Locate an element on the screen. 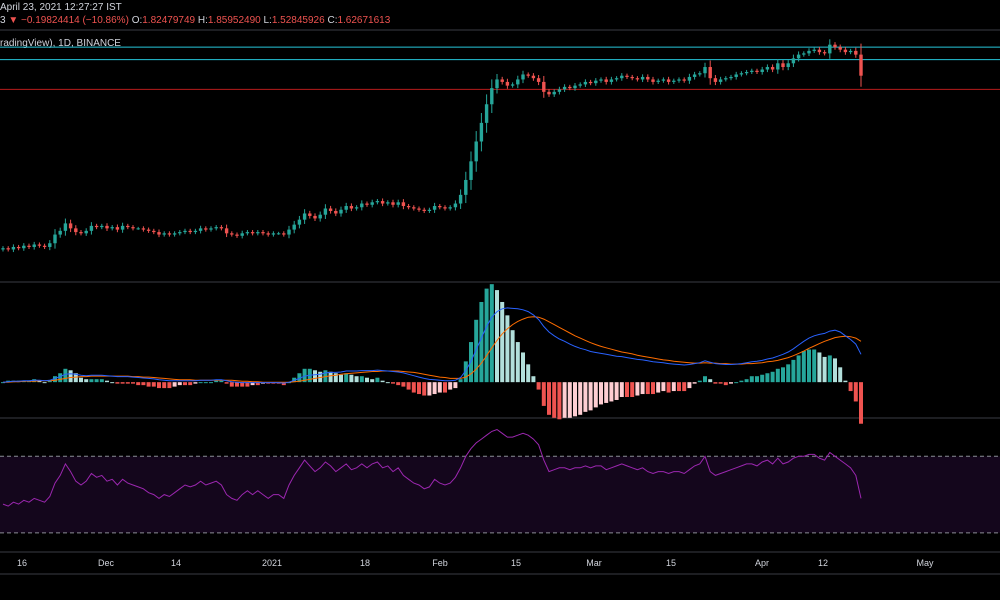  low-value: 1.52845926 is located at coordinates (298, 20).